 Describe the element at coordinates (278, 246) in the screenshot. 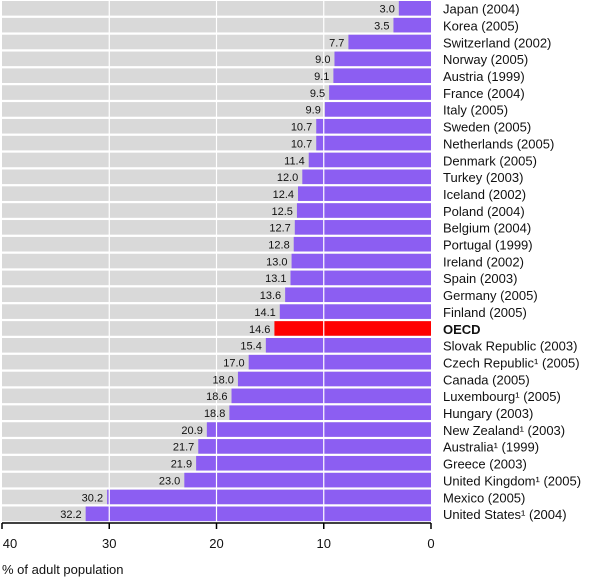

I see `value-label: 12.8` at that location.